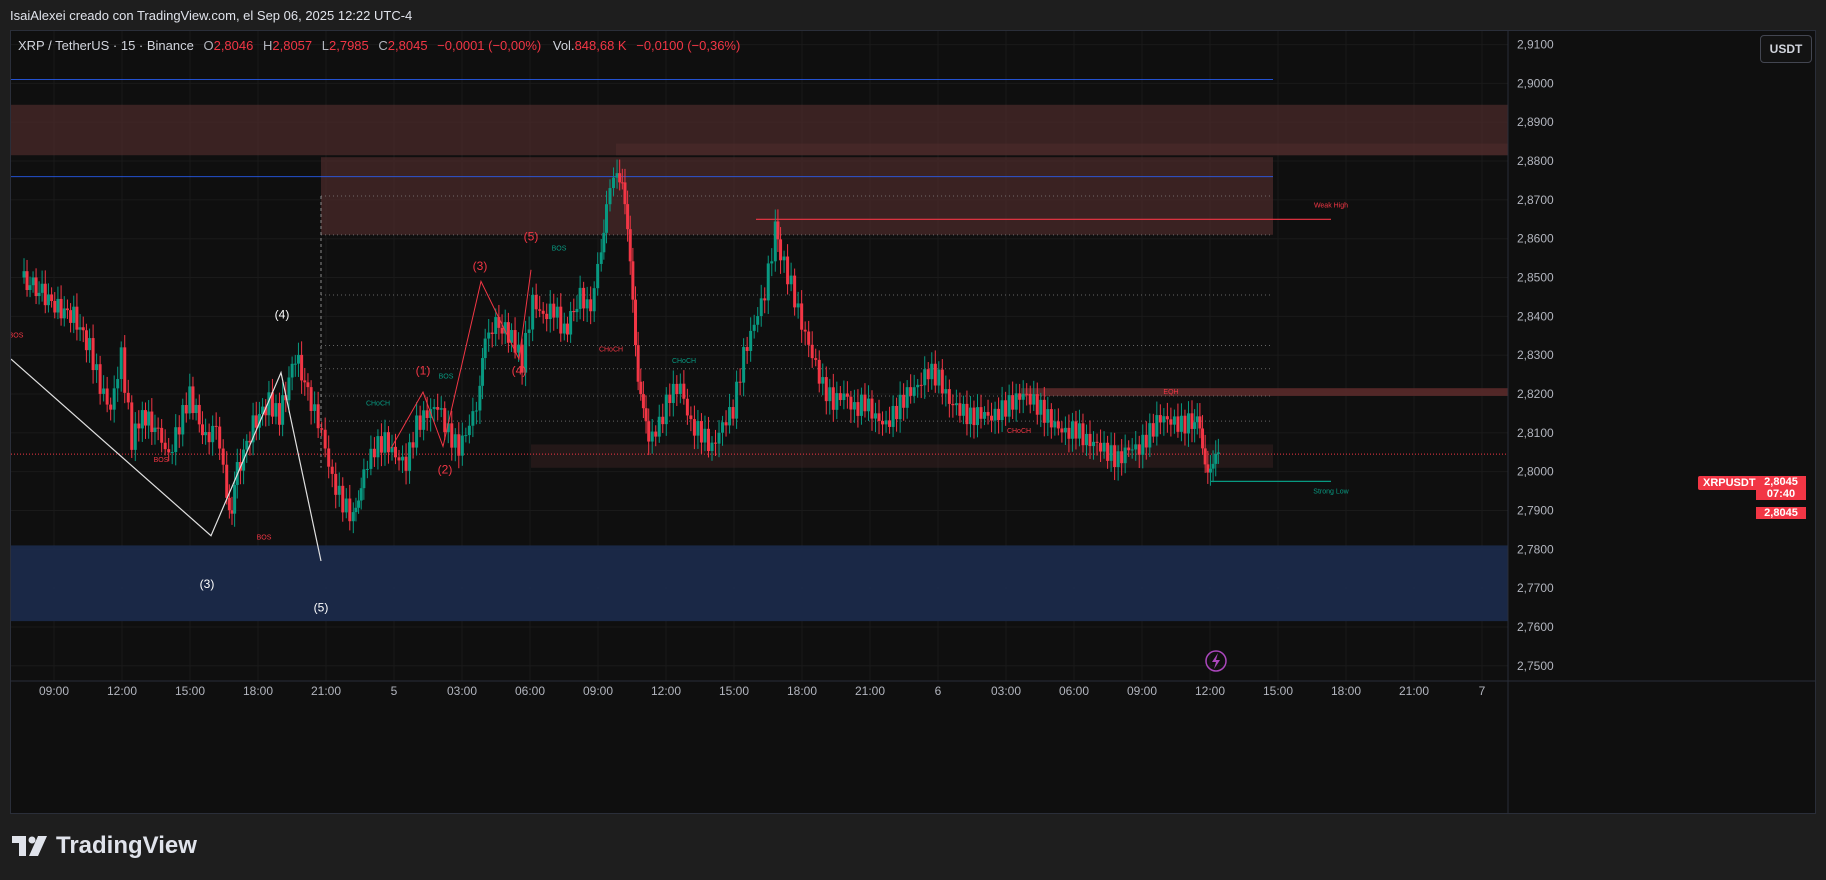  Describe the element at coordinates (1535, 510) in the screenshot. I see `price-tick-label: 2,7900` at that location.